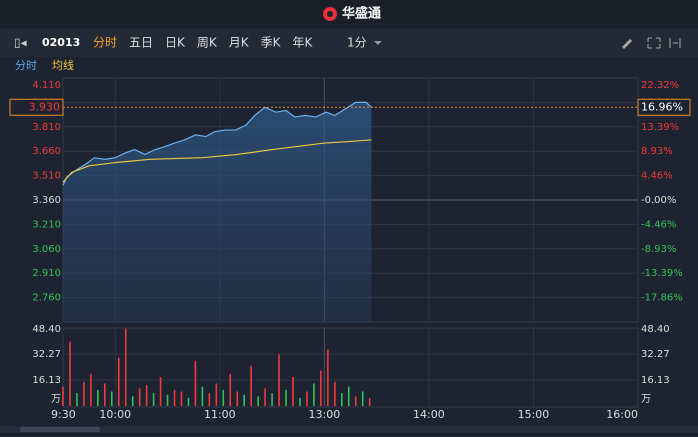  I want to click on interval: 1分, so click(357, 43).